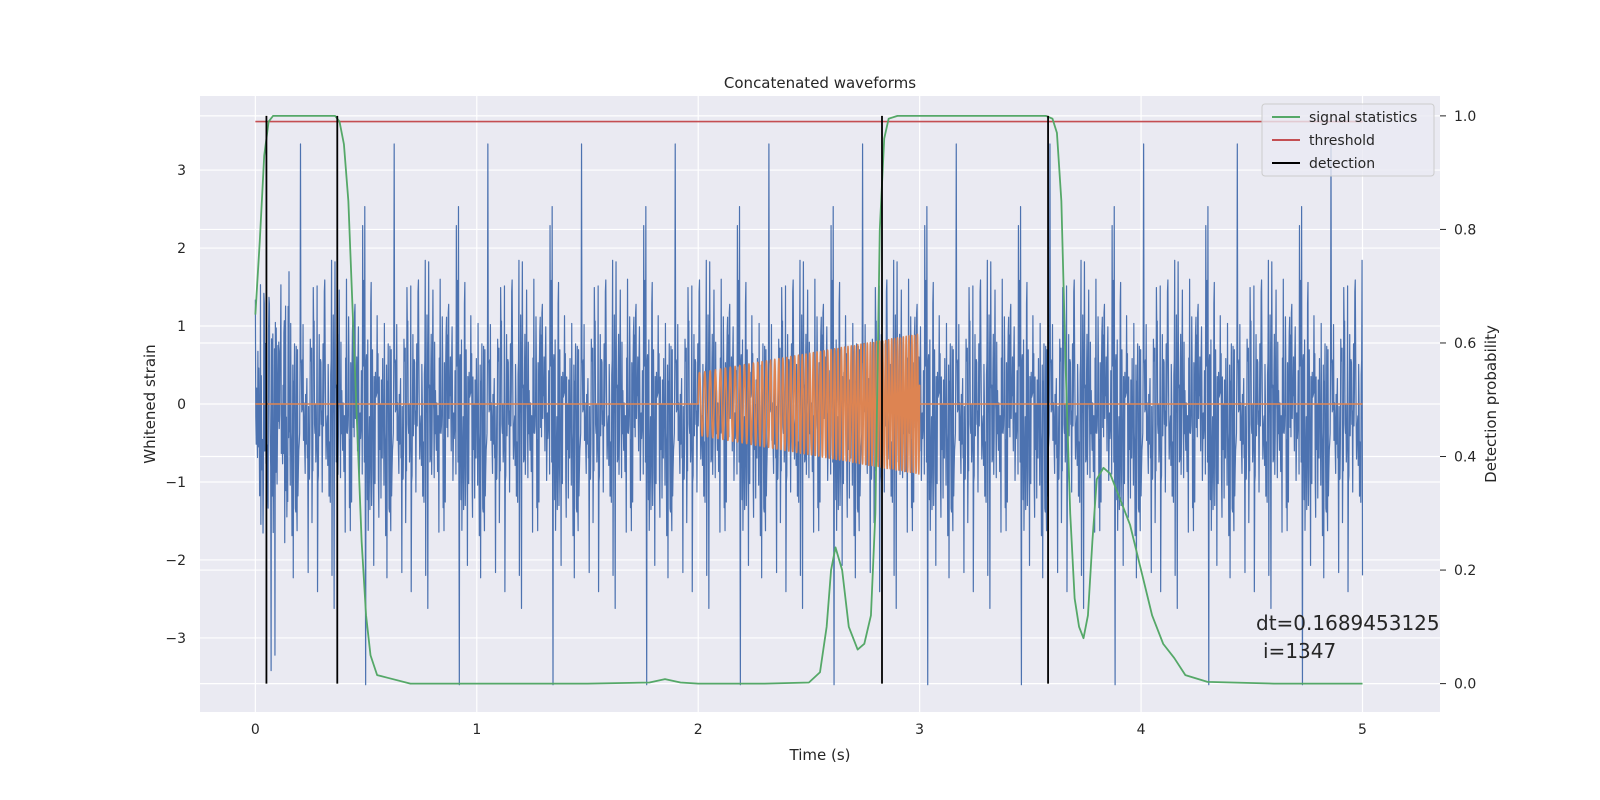 The image size is (1600, 800). What do you see at coordinates (1465, 344) in the screenshot?
I see `y2-tick-label: 0.6` at bounding box center [1465, 344].